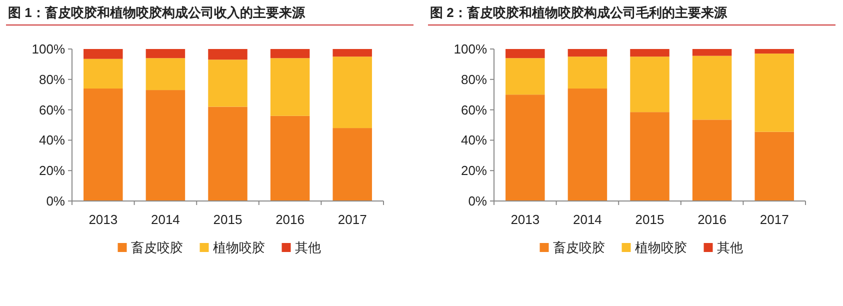  I want to click on chart-title: 图 1：畜皮咬胶和植物咬胶构成公司收入的主要来源, so click(157, 12).